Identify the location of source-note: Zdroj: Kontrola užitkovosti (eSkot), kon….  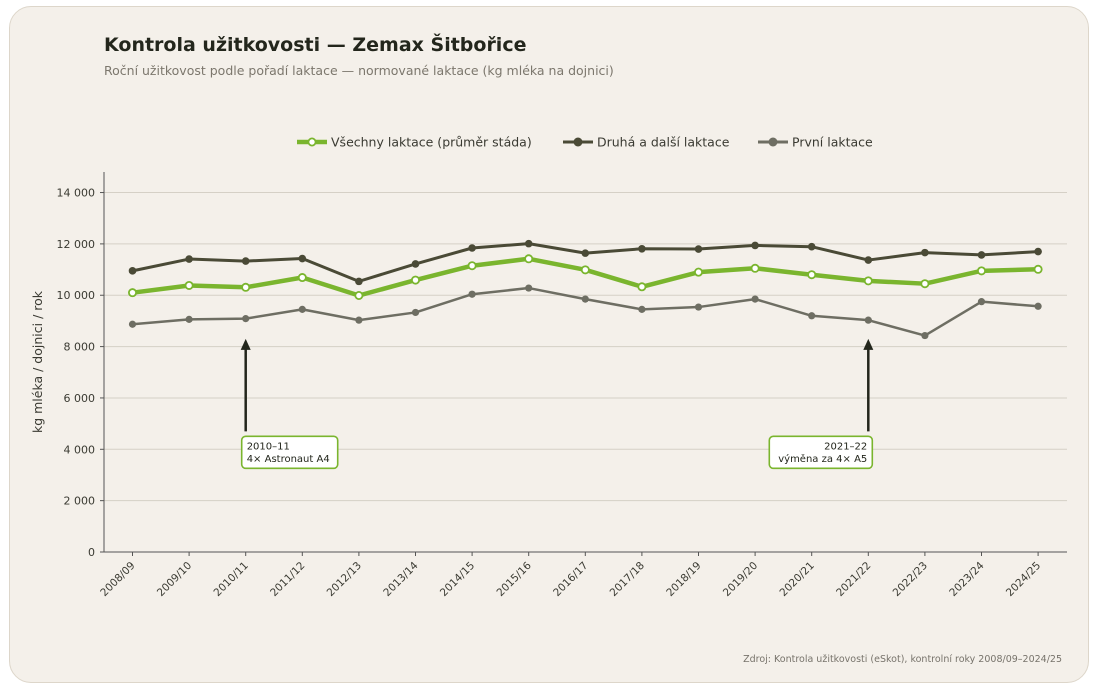
(902, 659).